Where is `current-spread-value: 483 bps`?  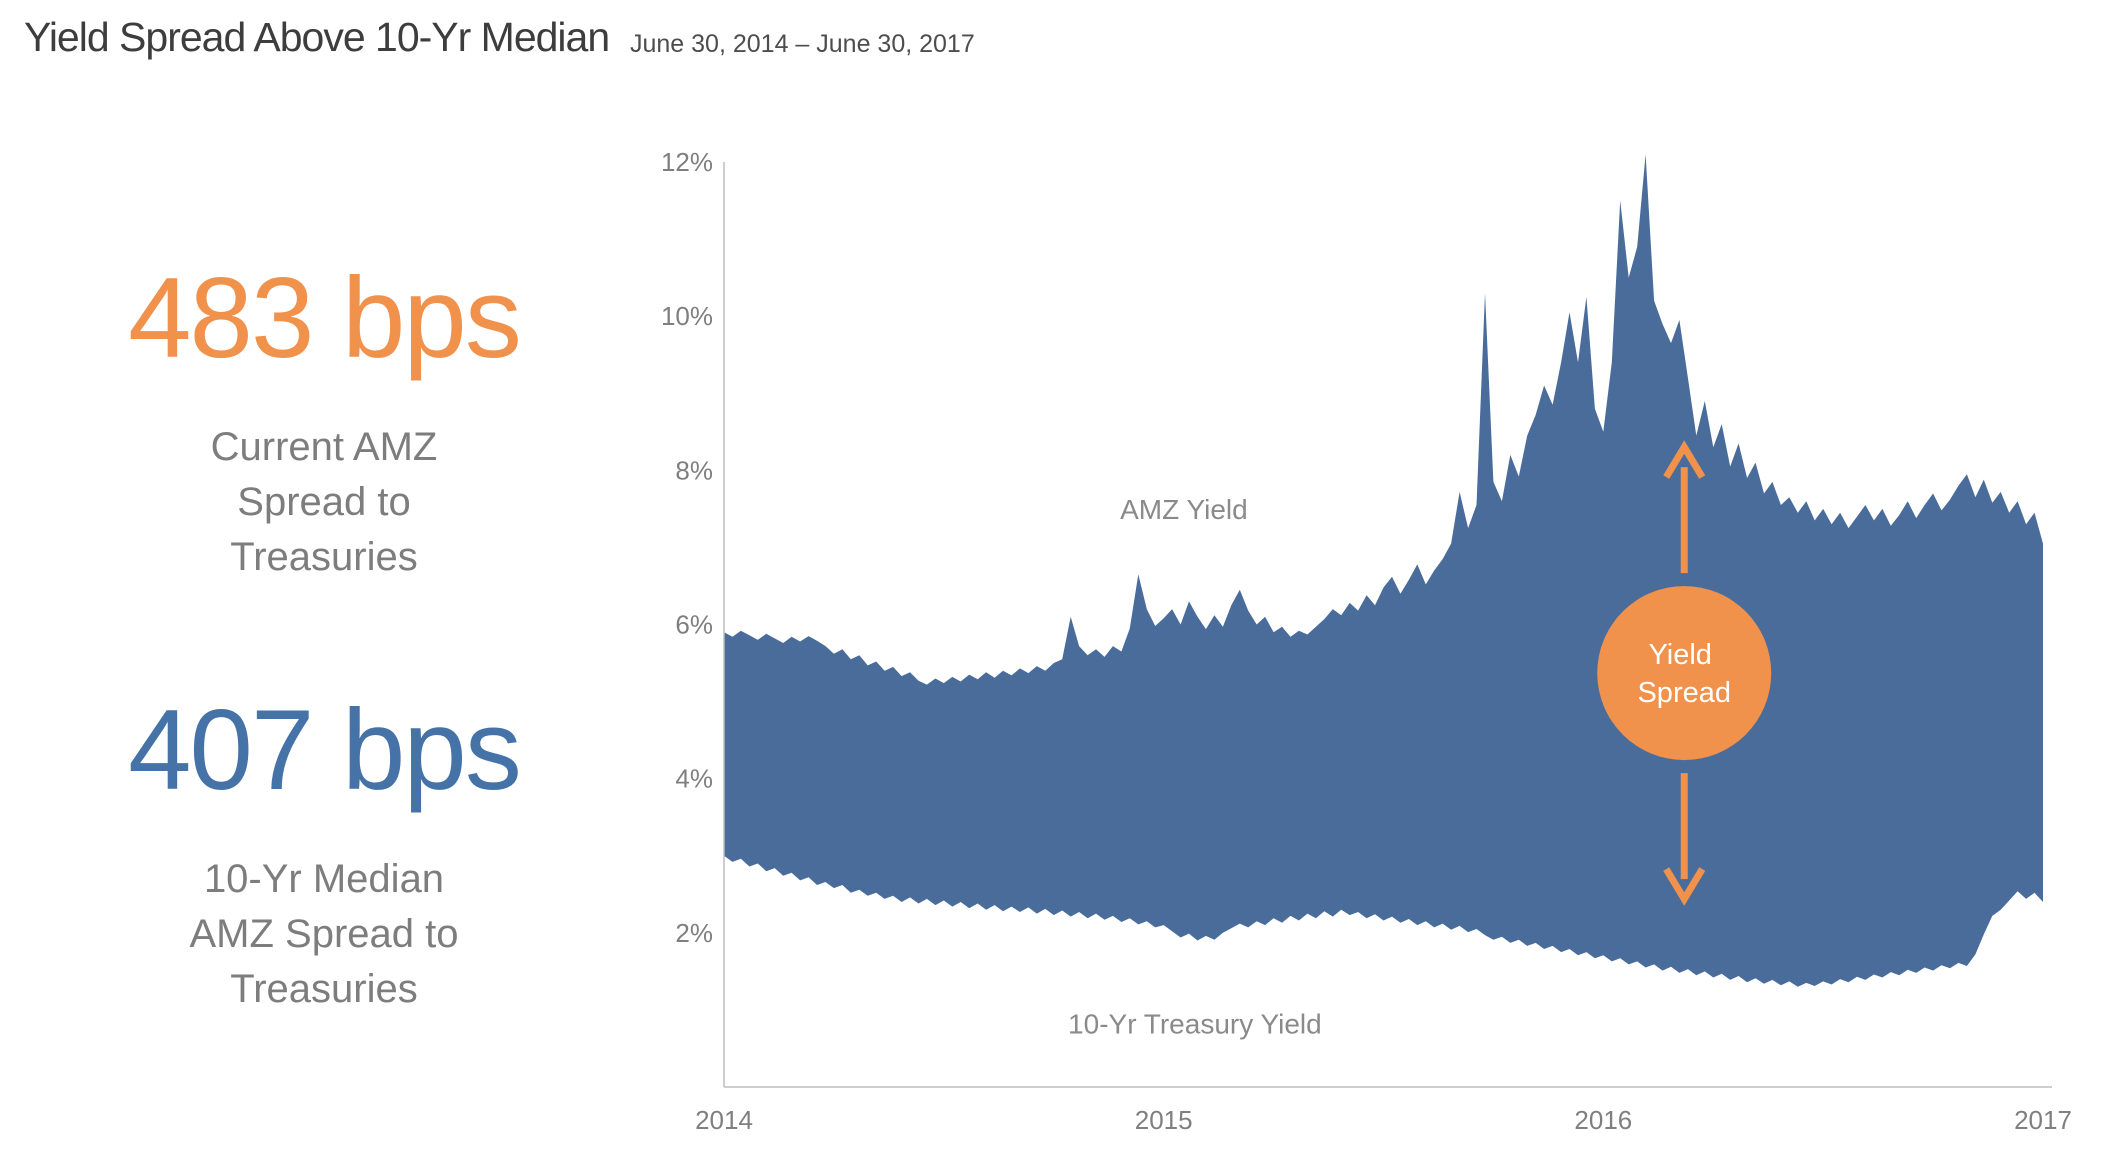 current-spread-value: 483 bps is located at coordinates (325, 318).